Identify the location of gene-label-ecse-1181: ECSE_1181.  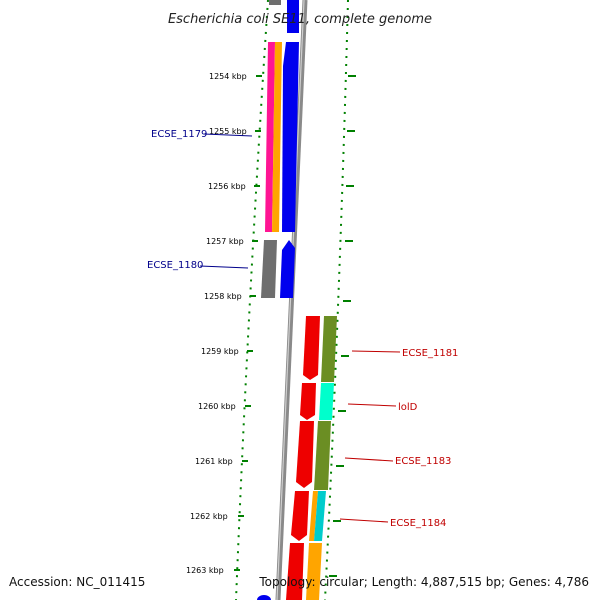
(430, 353).